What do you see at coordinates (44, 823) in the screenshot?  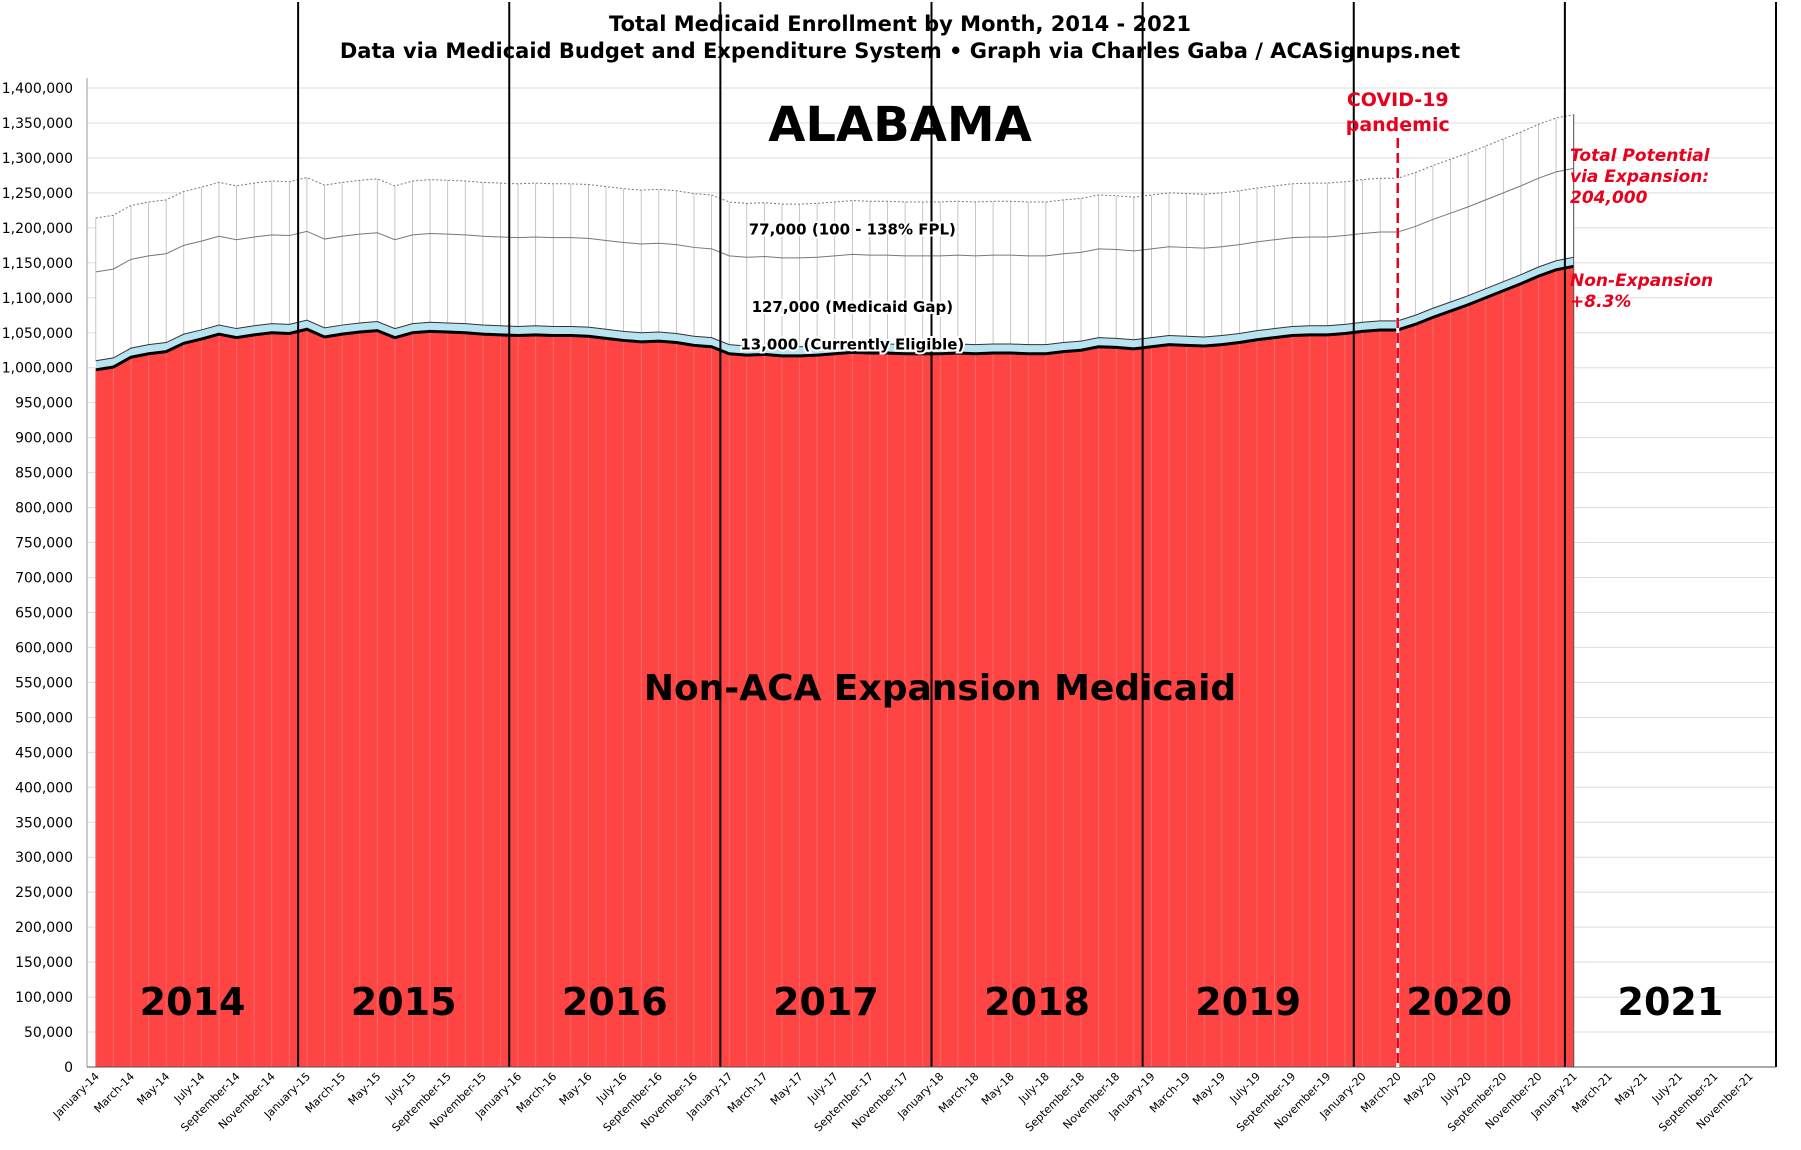 I see `y-tick-label: 350,000` at bounding box center [44, 823].